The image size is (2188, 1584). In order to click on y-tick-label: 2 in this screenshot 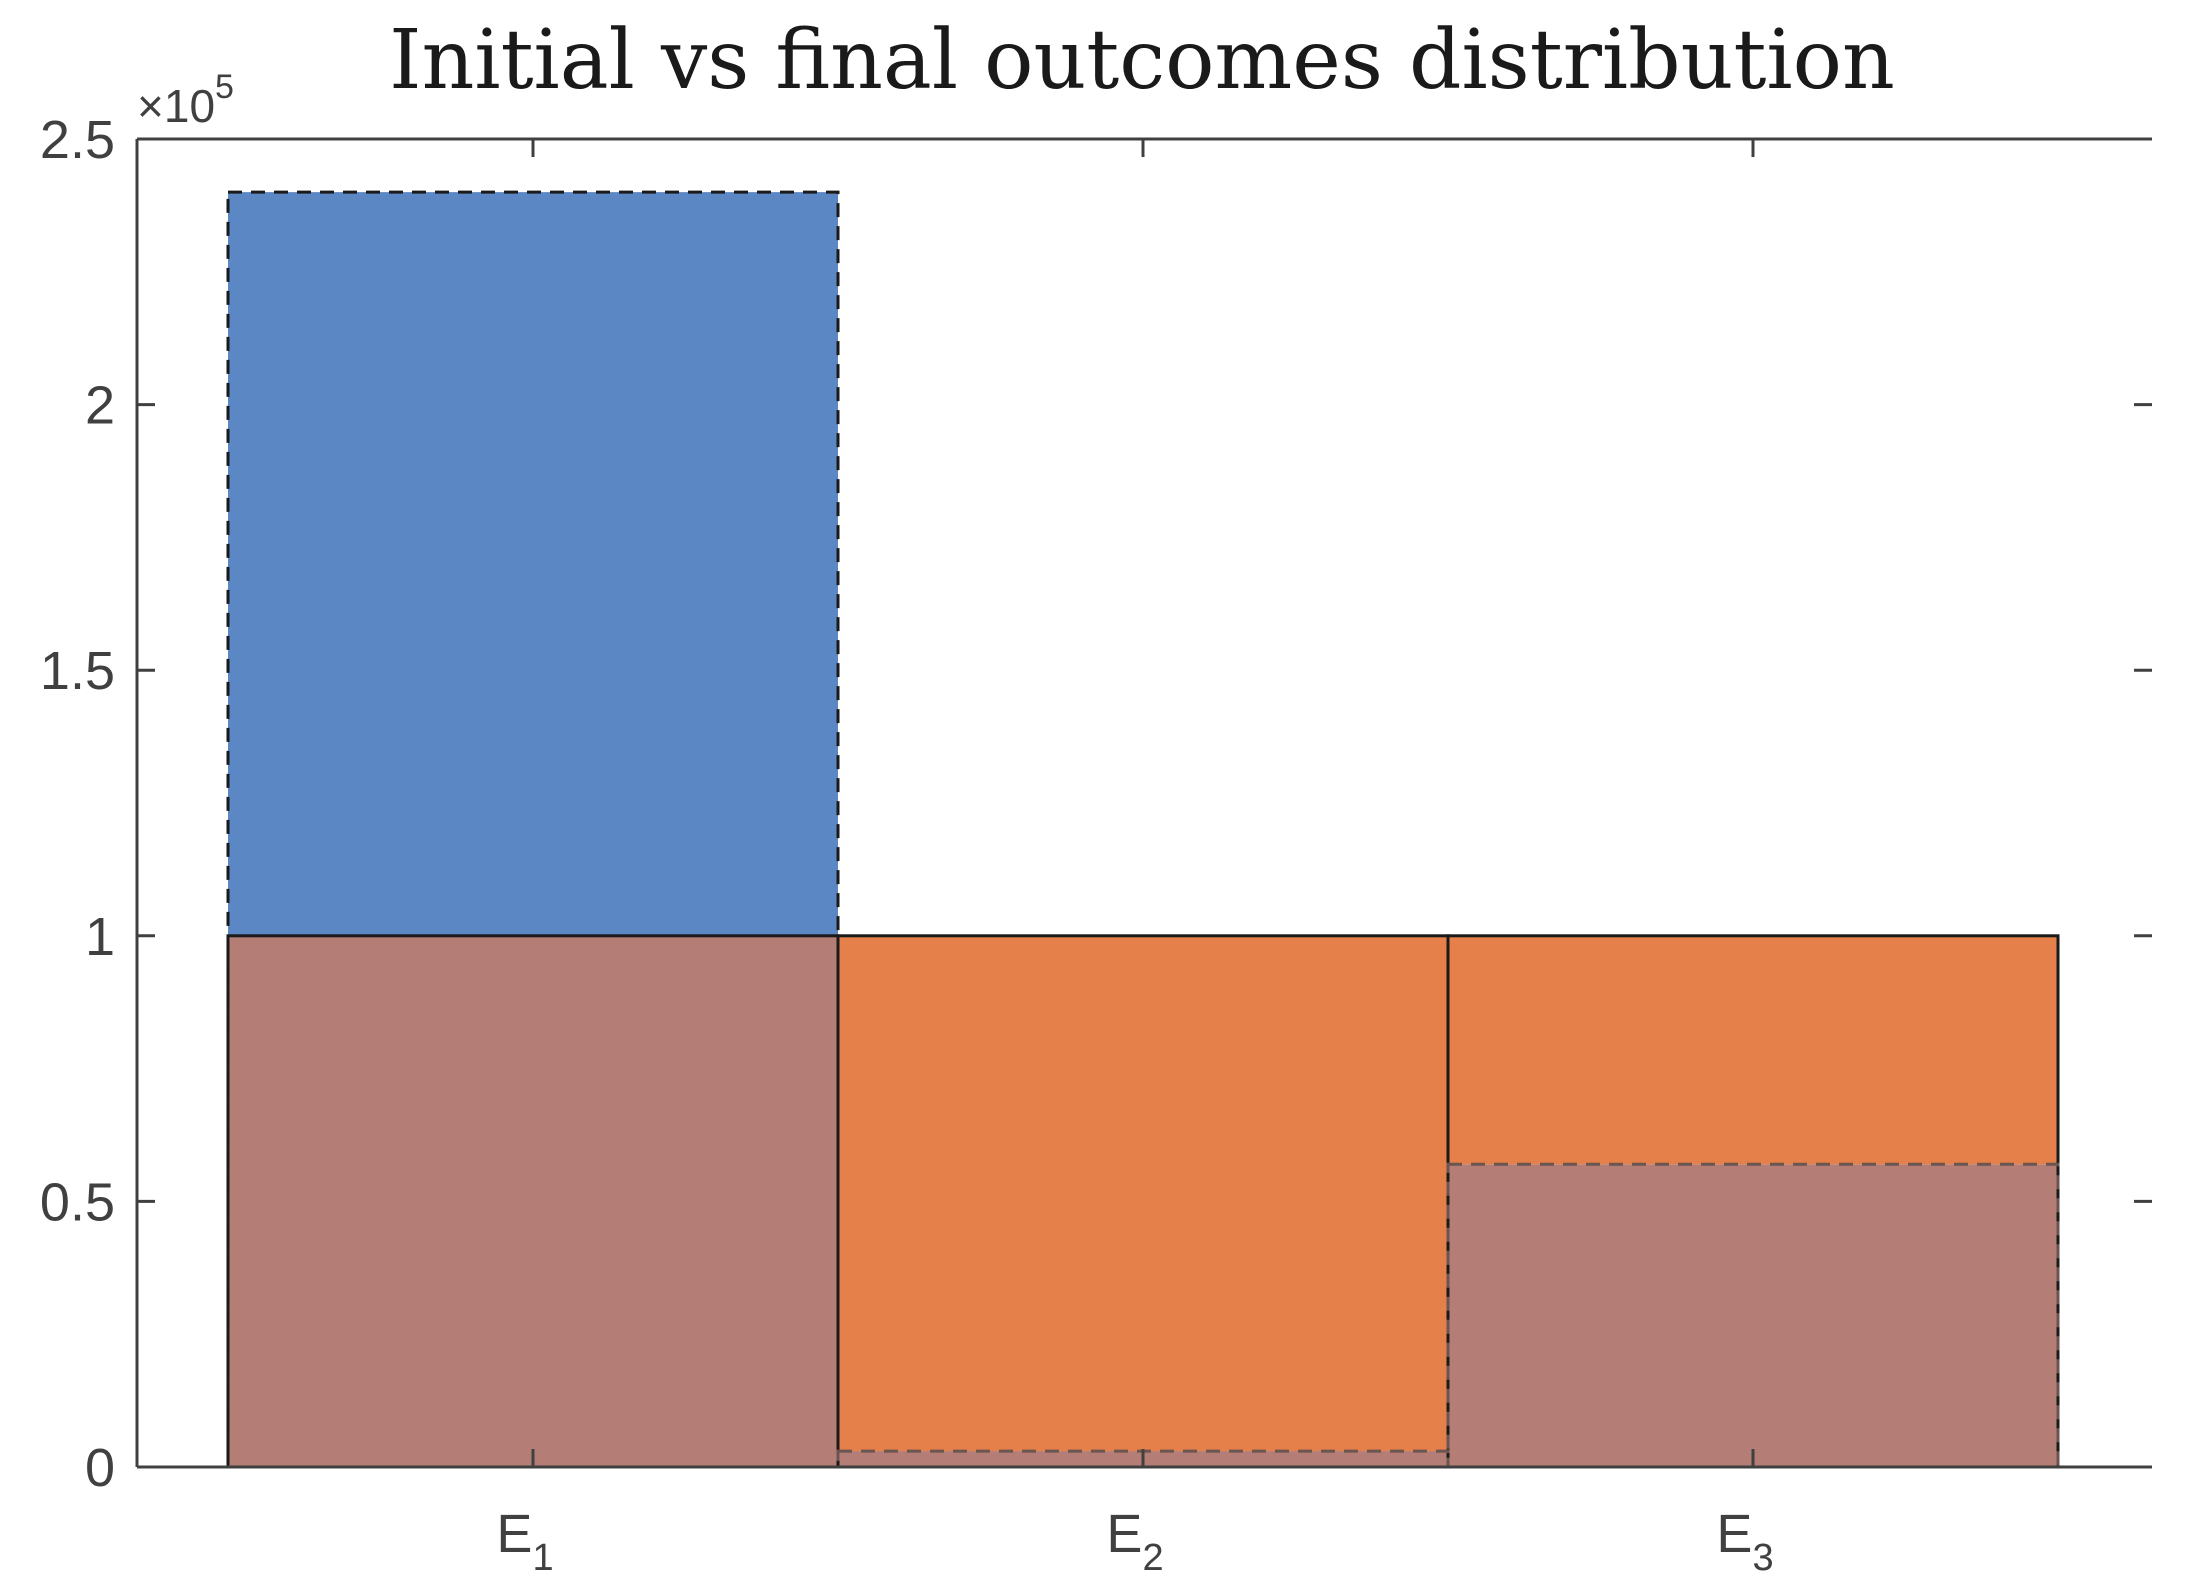, I will do `click(100, 406)`.